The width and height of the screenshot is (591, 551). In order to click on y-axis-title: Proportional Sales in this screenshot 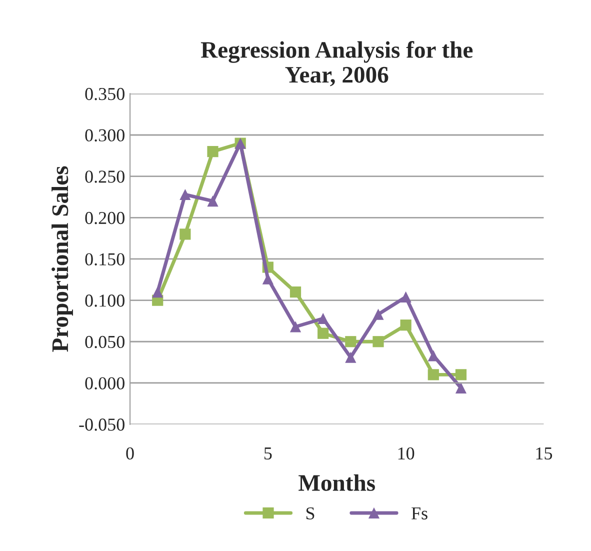, I will do `click(62, 259)`.